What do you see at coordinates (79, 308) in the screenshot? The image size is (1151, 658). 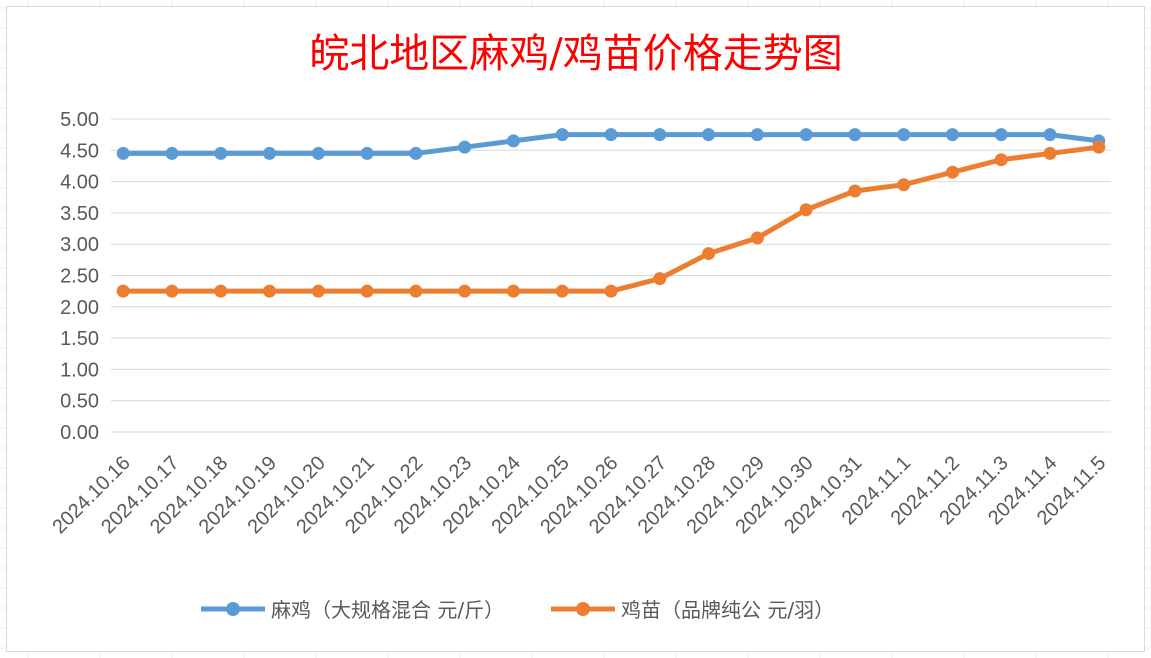 I see `y-tick-label: 2.00` at bounding box center [79, 308].